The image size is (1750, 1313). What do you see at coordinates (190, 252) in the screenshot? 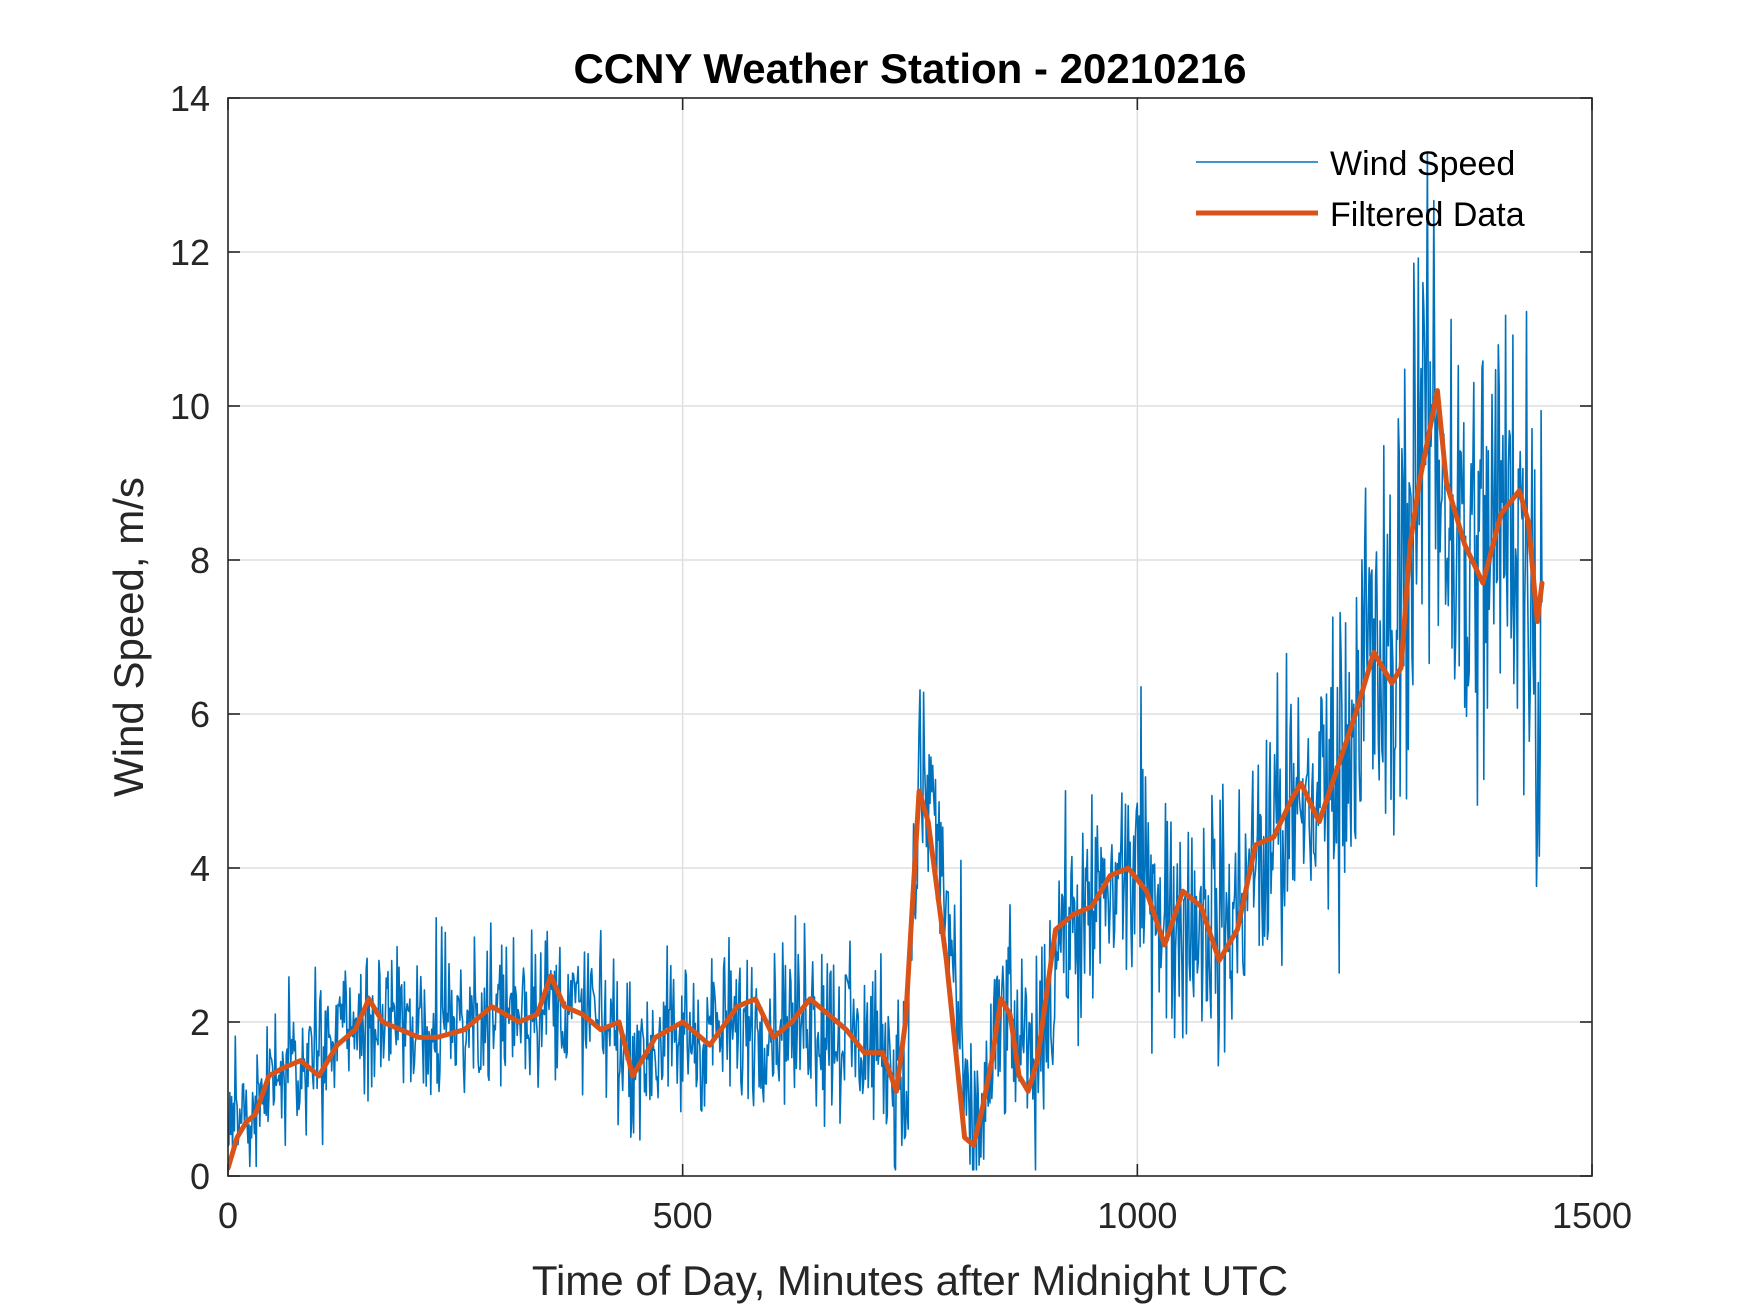
I see `y-tick-label: 12` at bounding box center [190, 252].